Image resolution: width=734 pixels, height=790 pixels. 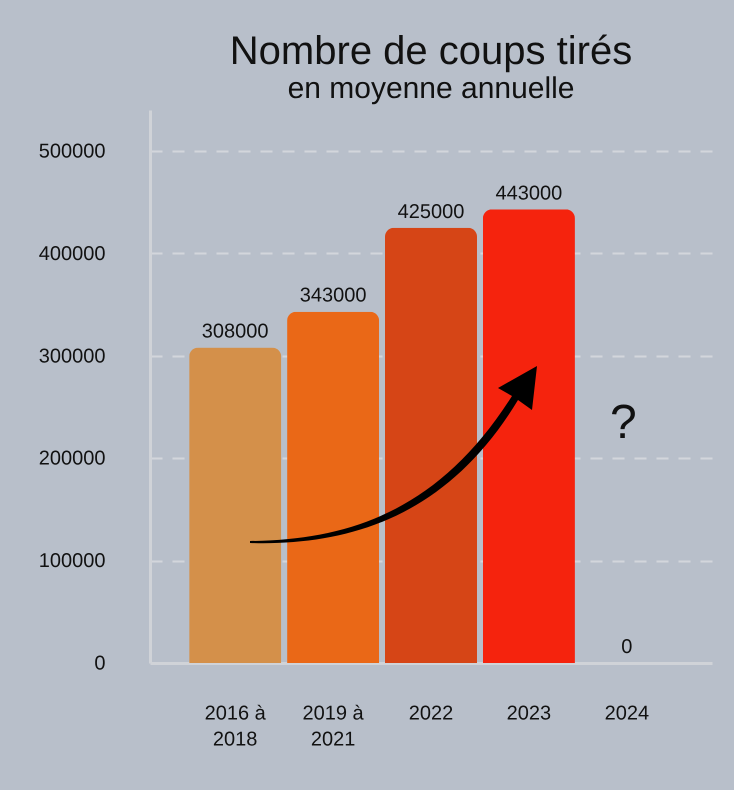 What do you see at coordinates (235, 726) in the screenshot?
I see `x-tick-label: 2016 à 2018` at bounding box center [235, 726].